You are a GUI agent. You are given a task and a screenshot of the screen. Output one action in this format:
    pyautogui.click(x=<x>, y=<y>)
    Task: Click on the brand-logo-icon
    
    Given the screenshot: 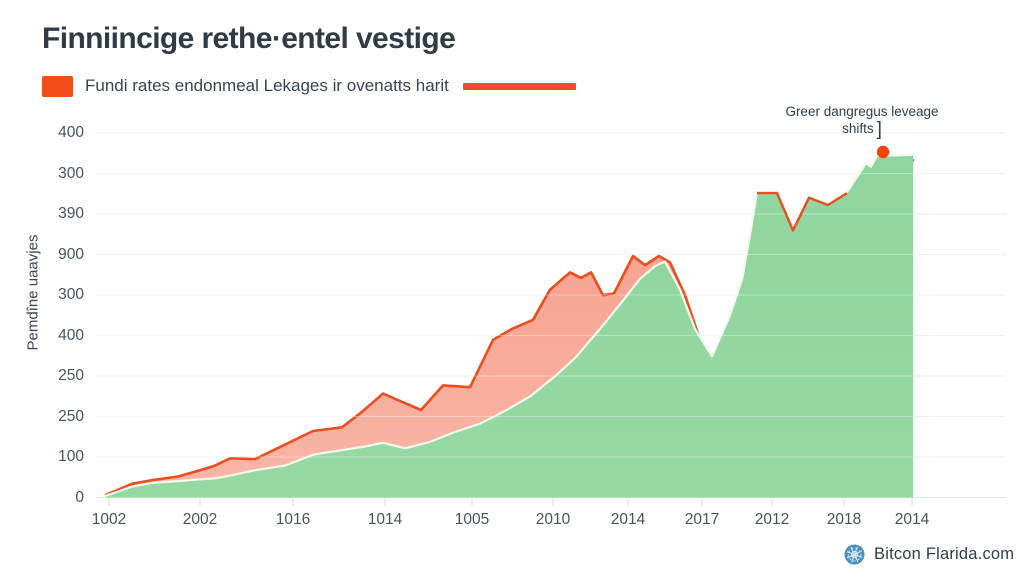 What is the action you would take?
    pyautogui.click(x=854, y=554)
    